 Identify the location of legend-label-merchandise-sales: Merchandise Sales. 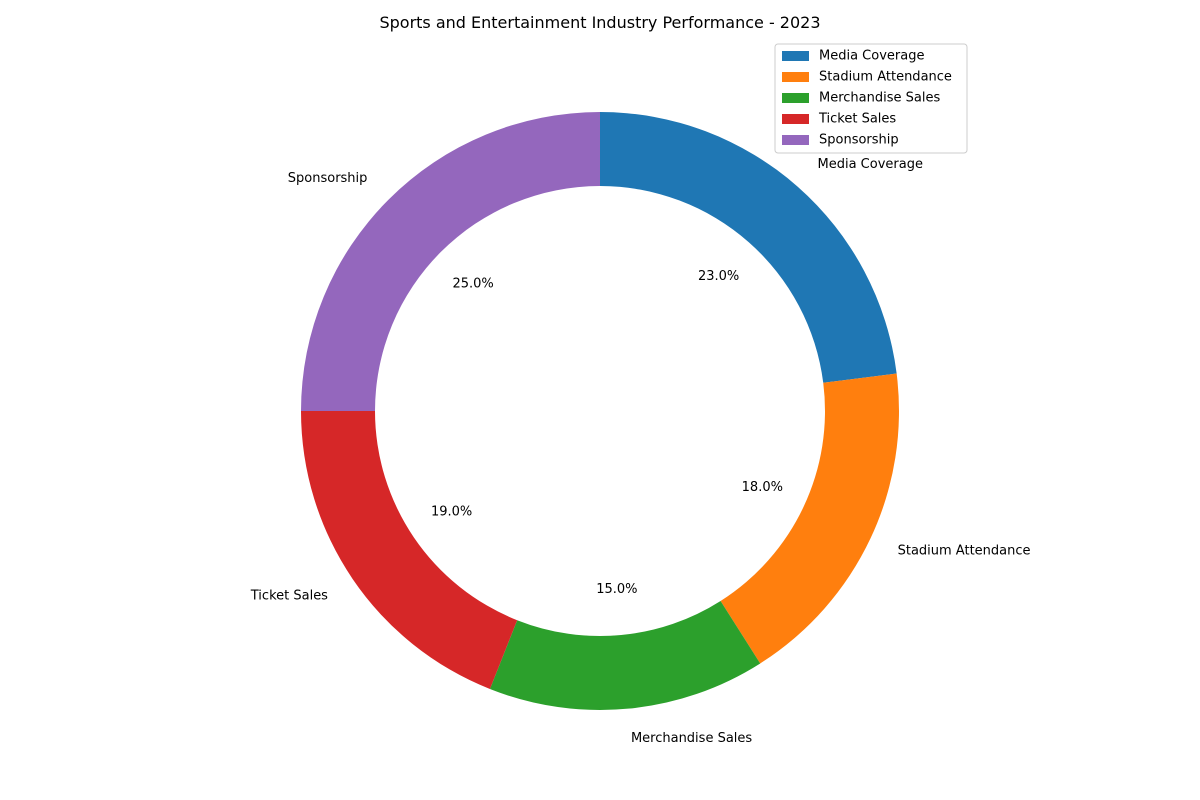
(879, 98).